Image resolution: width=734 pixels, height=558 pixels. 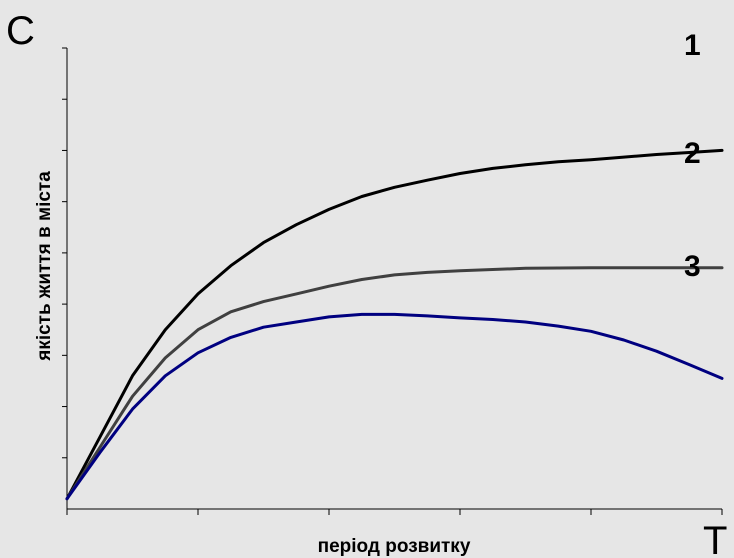 What do you see at coordinates (394, 512) in the screenshot?
I see `x-axis-ticks` at bounding box center [394, 512].